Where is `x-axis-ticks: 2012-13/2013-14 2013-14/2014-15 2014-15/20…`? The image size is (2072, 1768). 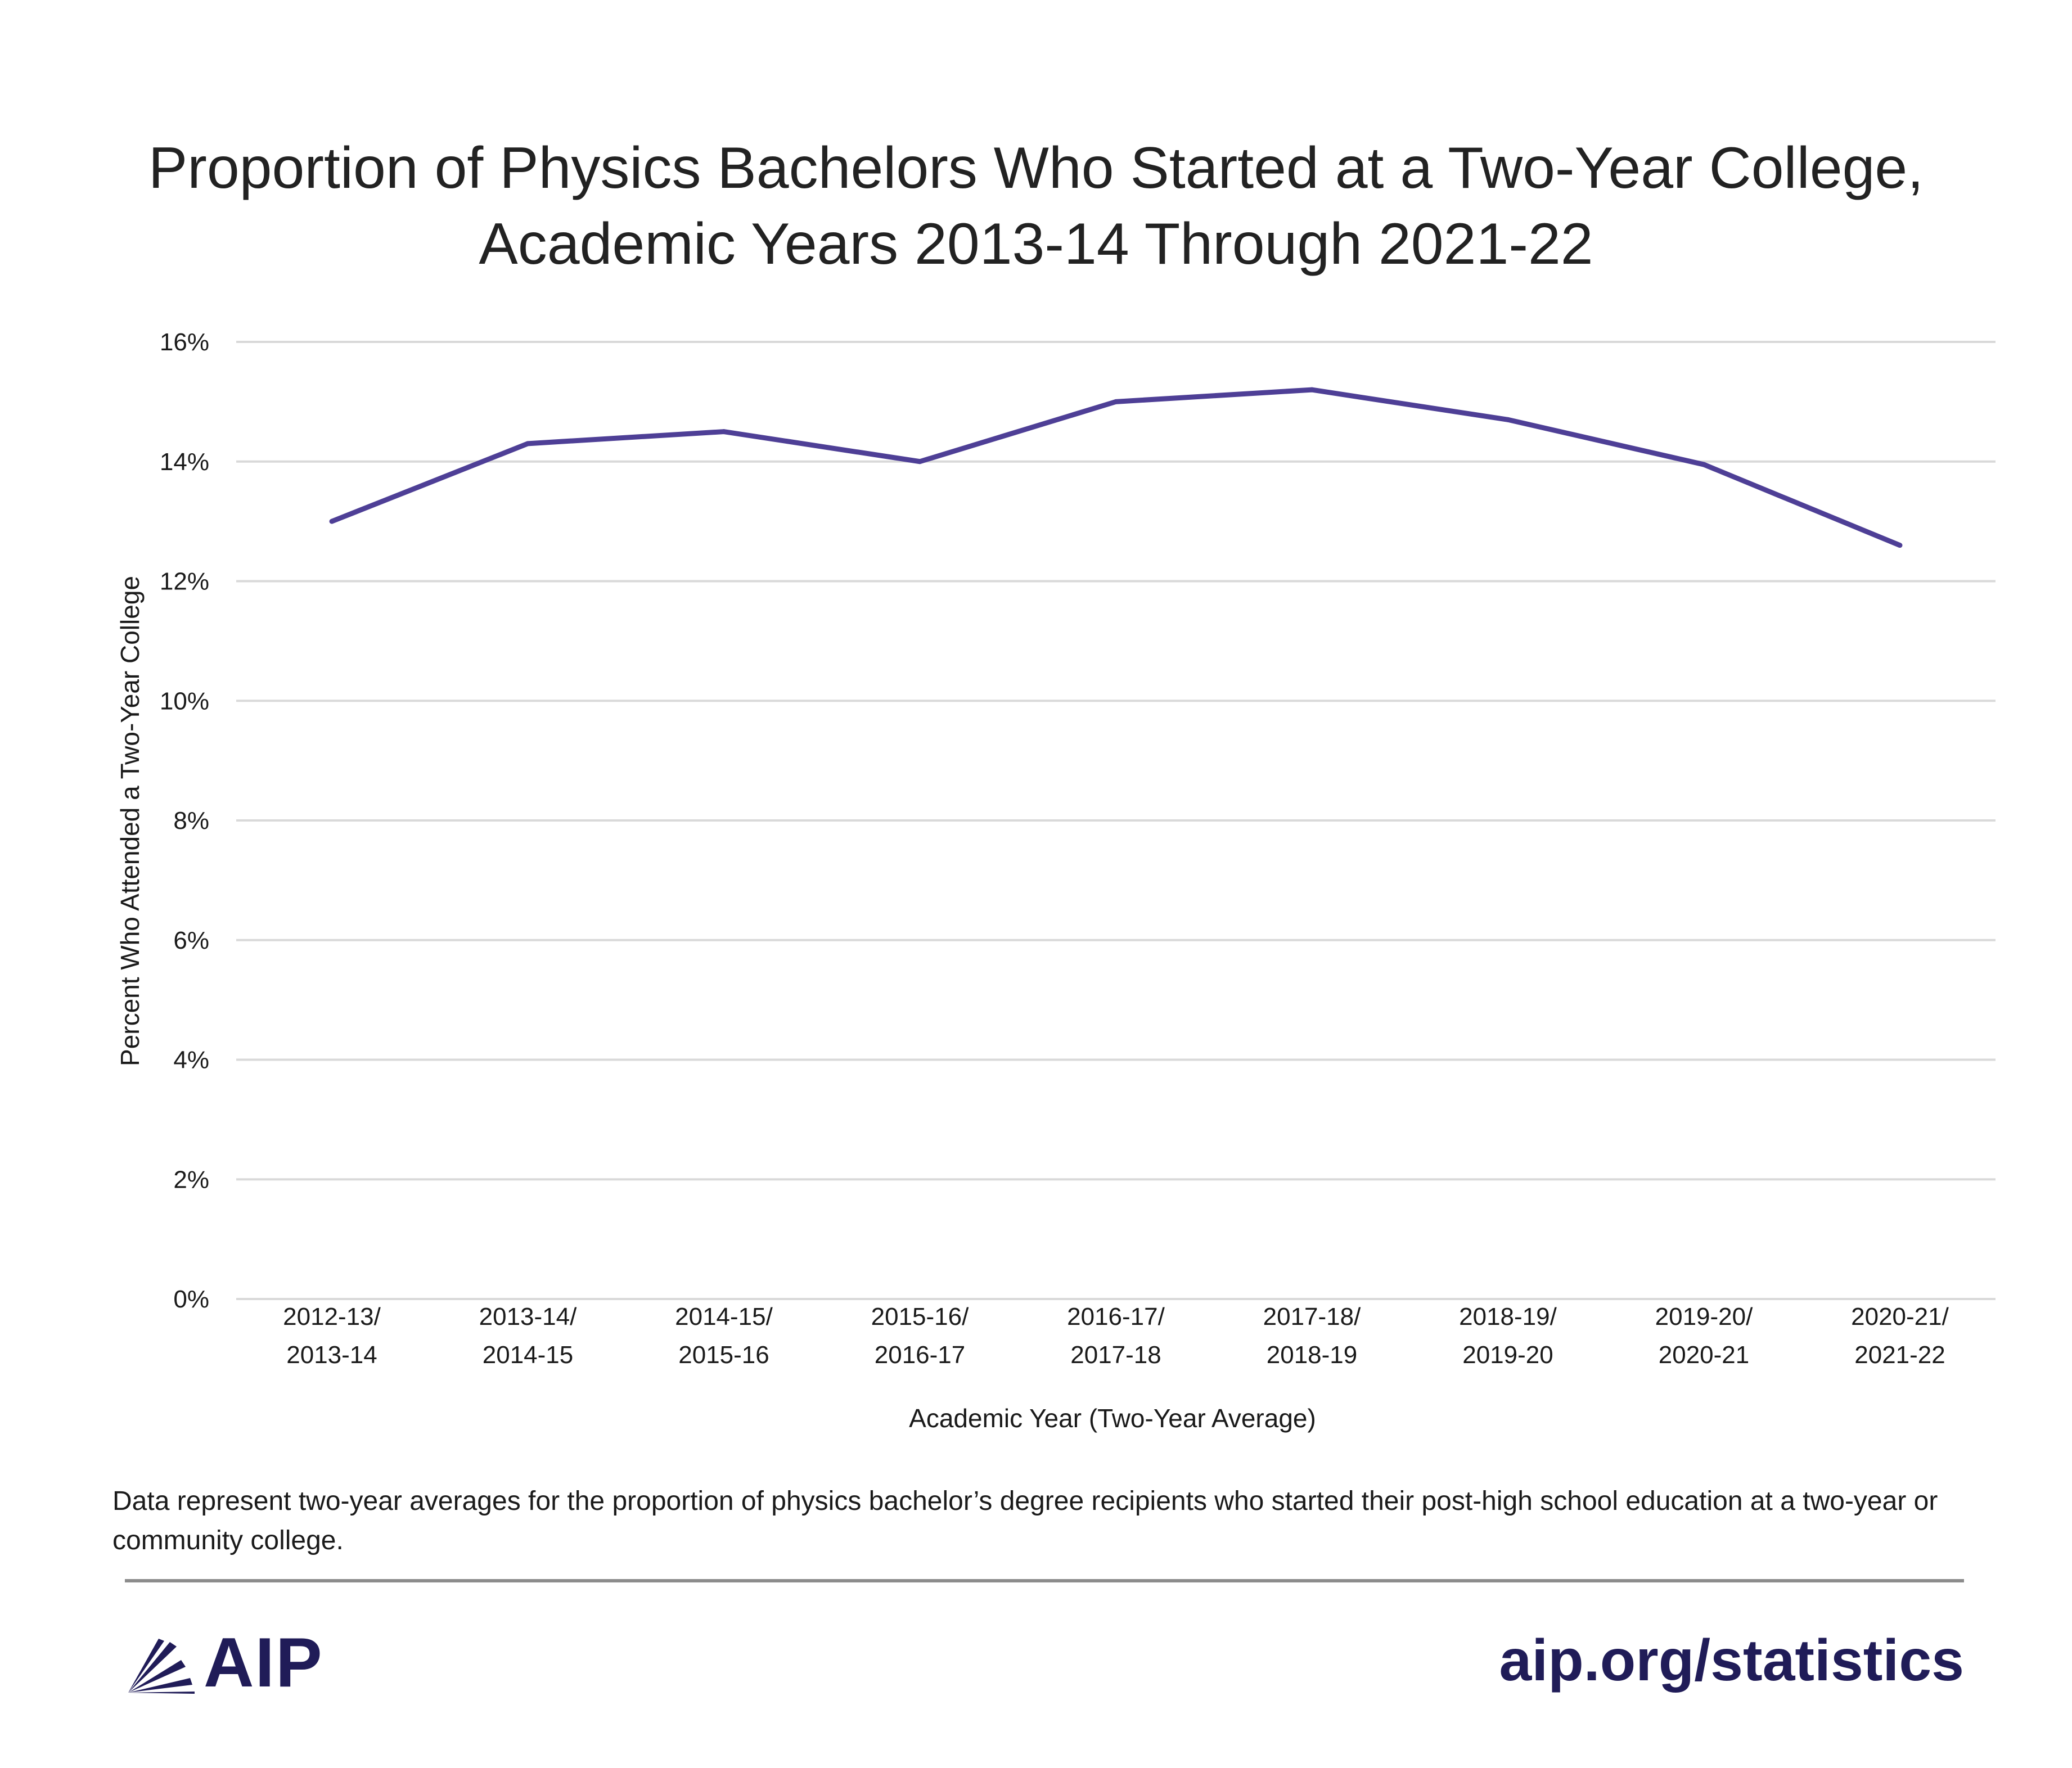 x-axis-ticks: 2012-13/2013-14 2013-14/2014-15 2014-15/20… is located at coordinates (1116, 1336).